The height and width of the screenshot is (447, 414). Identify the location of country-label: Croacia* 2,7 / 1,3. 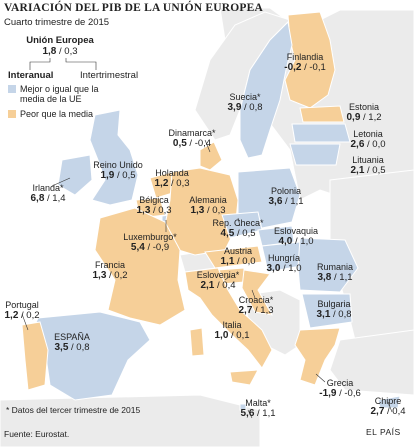
(255, 305).